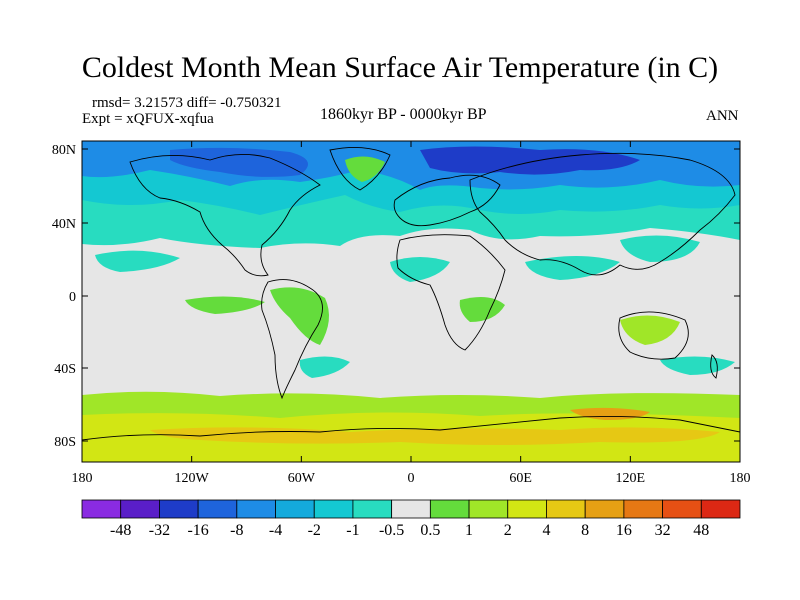 The width and height of the screenshot is (800, 600). Describe the element at coordinates (365, 169) in the screenshot. I see `greenland-green` at that location.